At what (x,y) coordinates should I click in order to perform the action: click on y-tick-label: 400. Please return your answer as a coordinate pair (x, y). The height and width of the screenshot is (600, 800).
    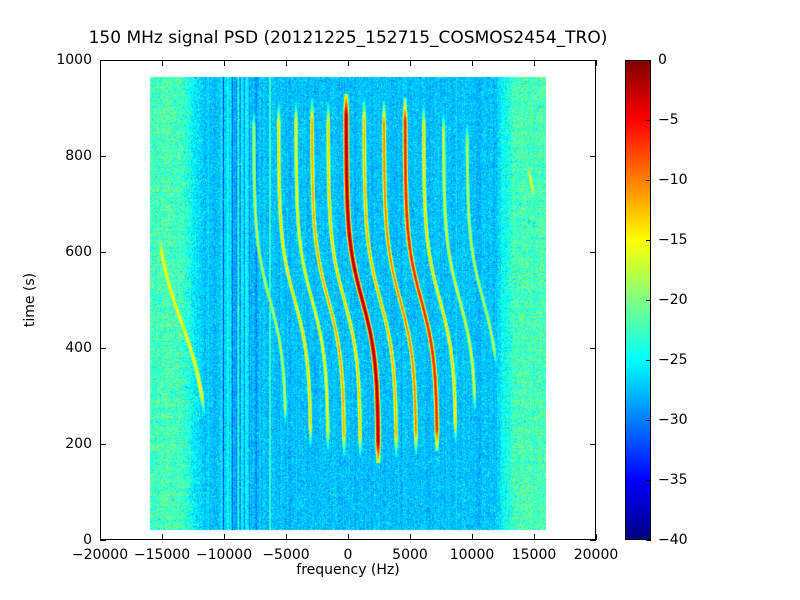
    Looking at the image, I should click on (78, 348).